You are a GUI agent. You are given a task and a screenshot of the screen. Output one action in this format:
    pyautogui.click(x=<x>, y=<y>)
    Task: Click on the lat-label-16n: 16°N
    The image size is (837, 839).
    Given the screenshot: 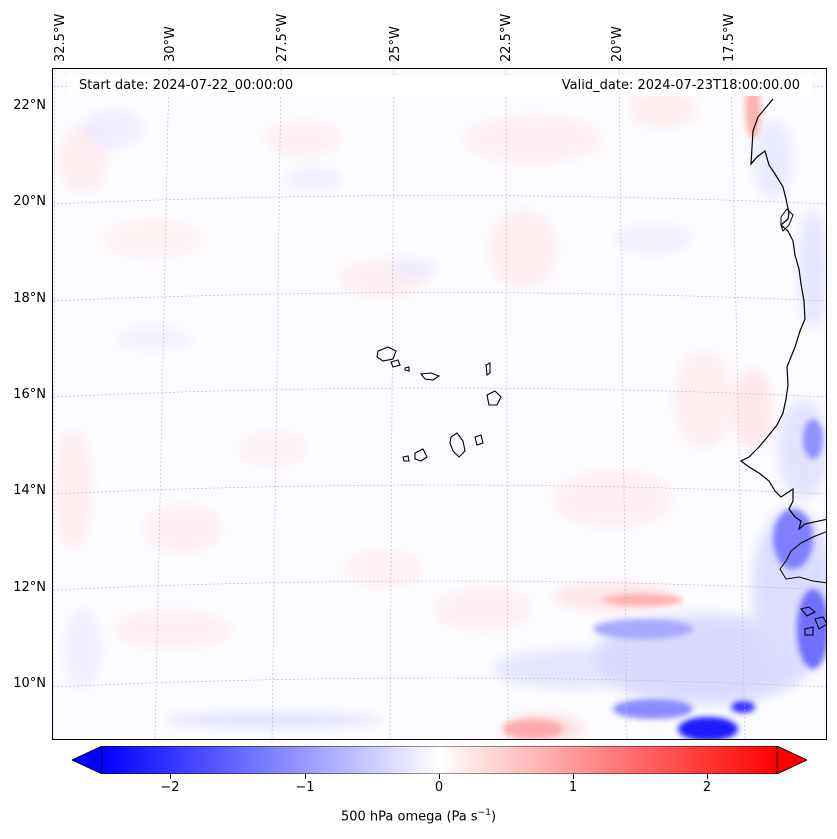 What is the action you would take?
    pyautogui.click(x=29, y=394)
    